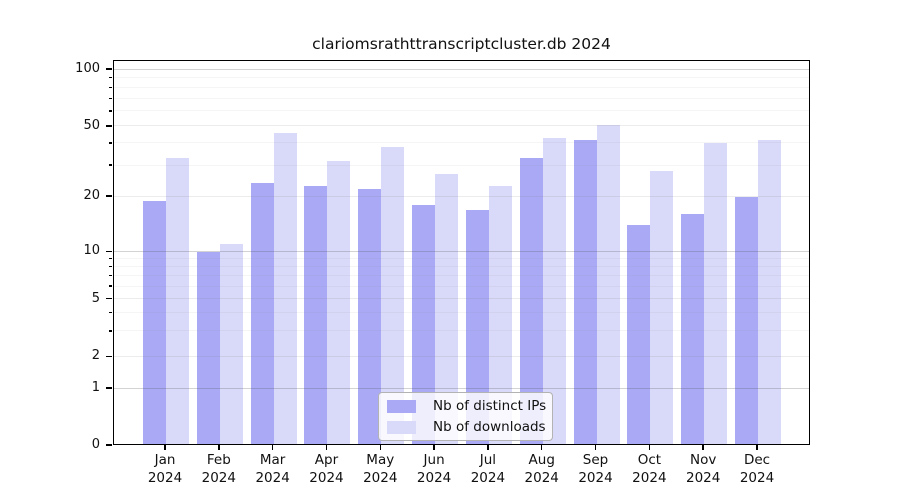 The height and width of the screenshot is (500, 900). Describe the element at coordinates (91, 196) in the screenshot. I see `y-axis-tick-label: 20` at that location.